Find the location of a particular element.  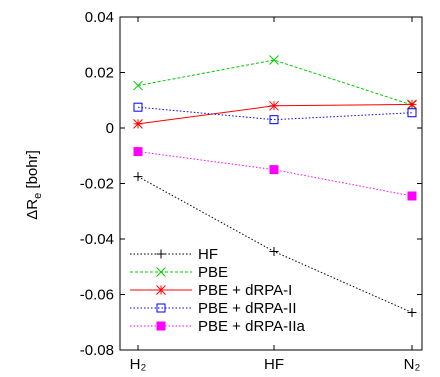

legend-label: PBE is located at coordinates (213, 272).